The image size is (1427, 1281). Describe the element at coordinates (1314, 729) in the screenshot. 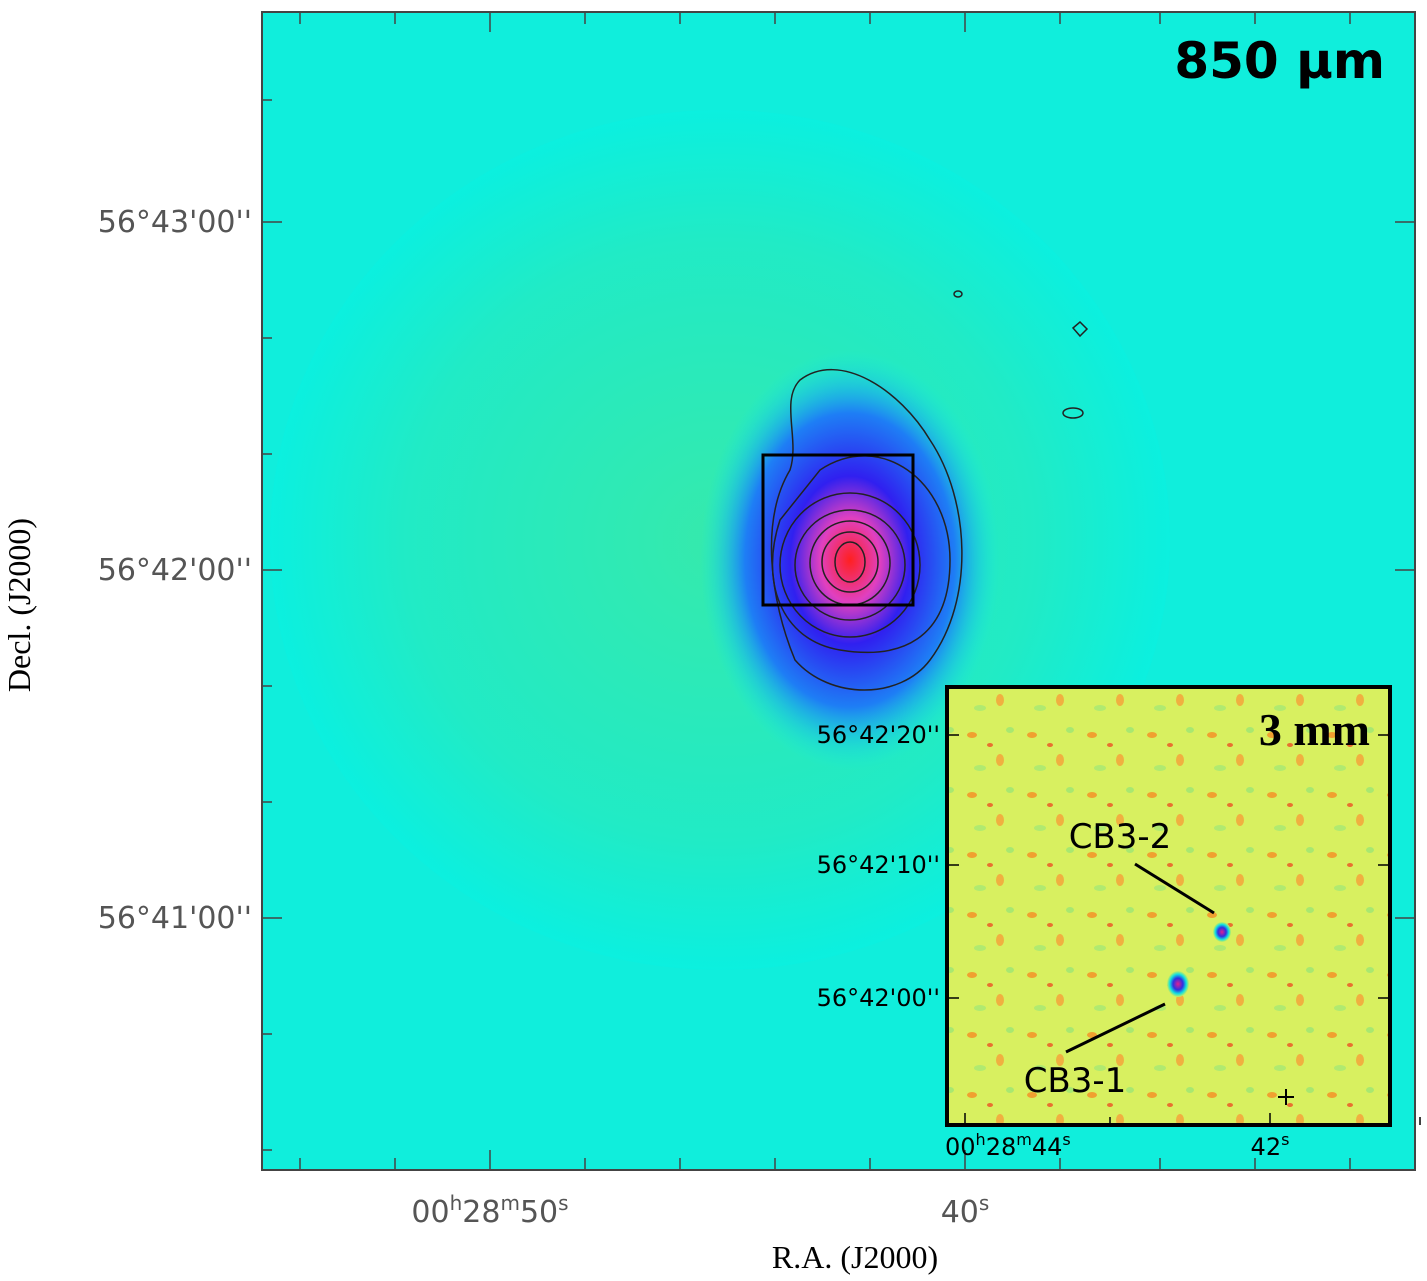

I see `inset-label: 3 mm` at that location.